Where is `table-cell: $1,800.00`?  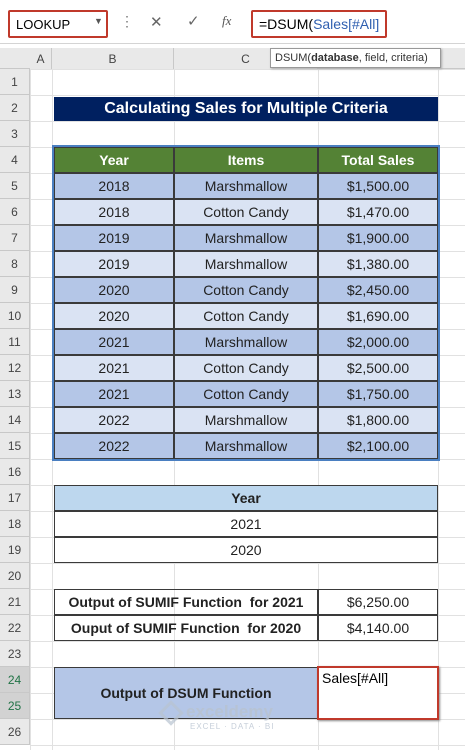
table-cell: $1,800.00 is located at coordinates (378, 420).